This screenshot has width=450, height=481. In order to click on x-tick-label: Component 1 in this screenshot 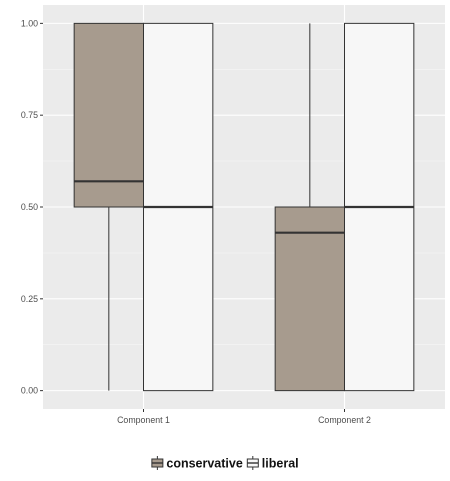, I will do `click(143, 420)`.